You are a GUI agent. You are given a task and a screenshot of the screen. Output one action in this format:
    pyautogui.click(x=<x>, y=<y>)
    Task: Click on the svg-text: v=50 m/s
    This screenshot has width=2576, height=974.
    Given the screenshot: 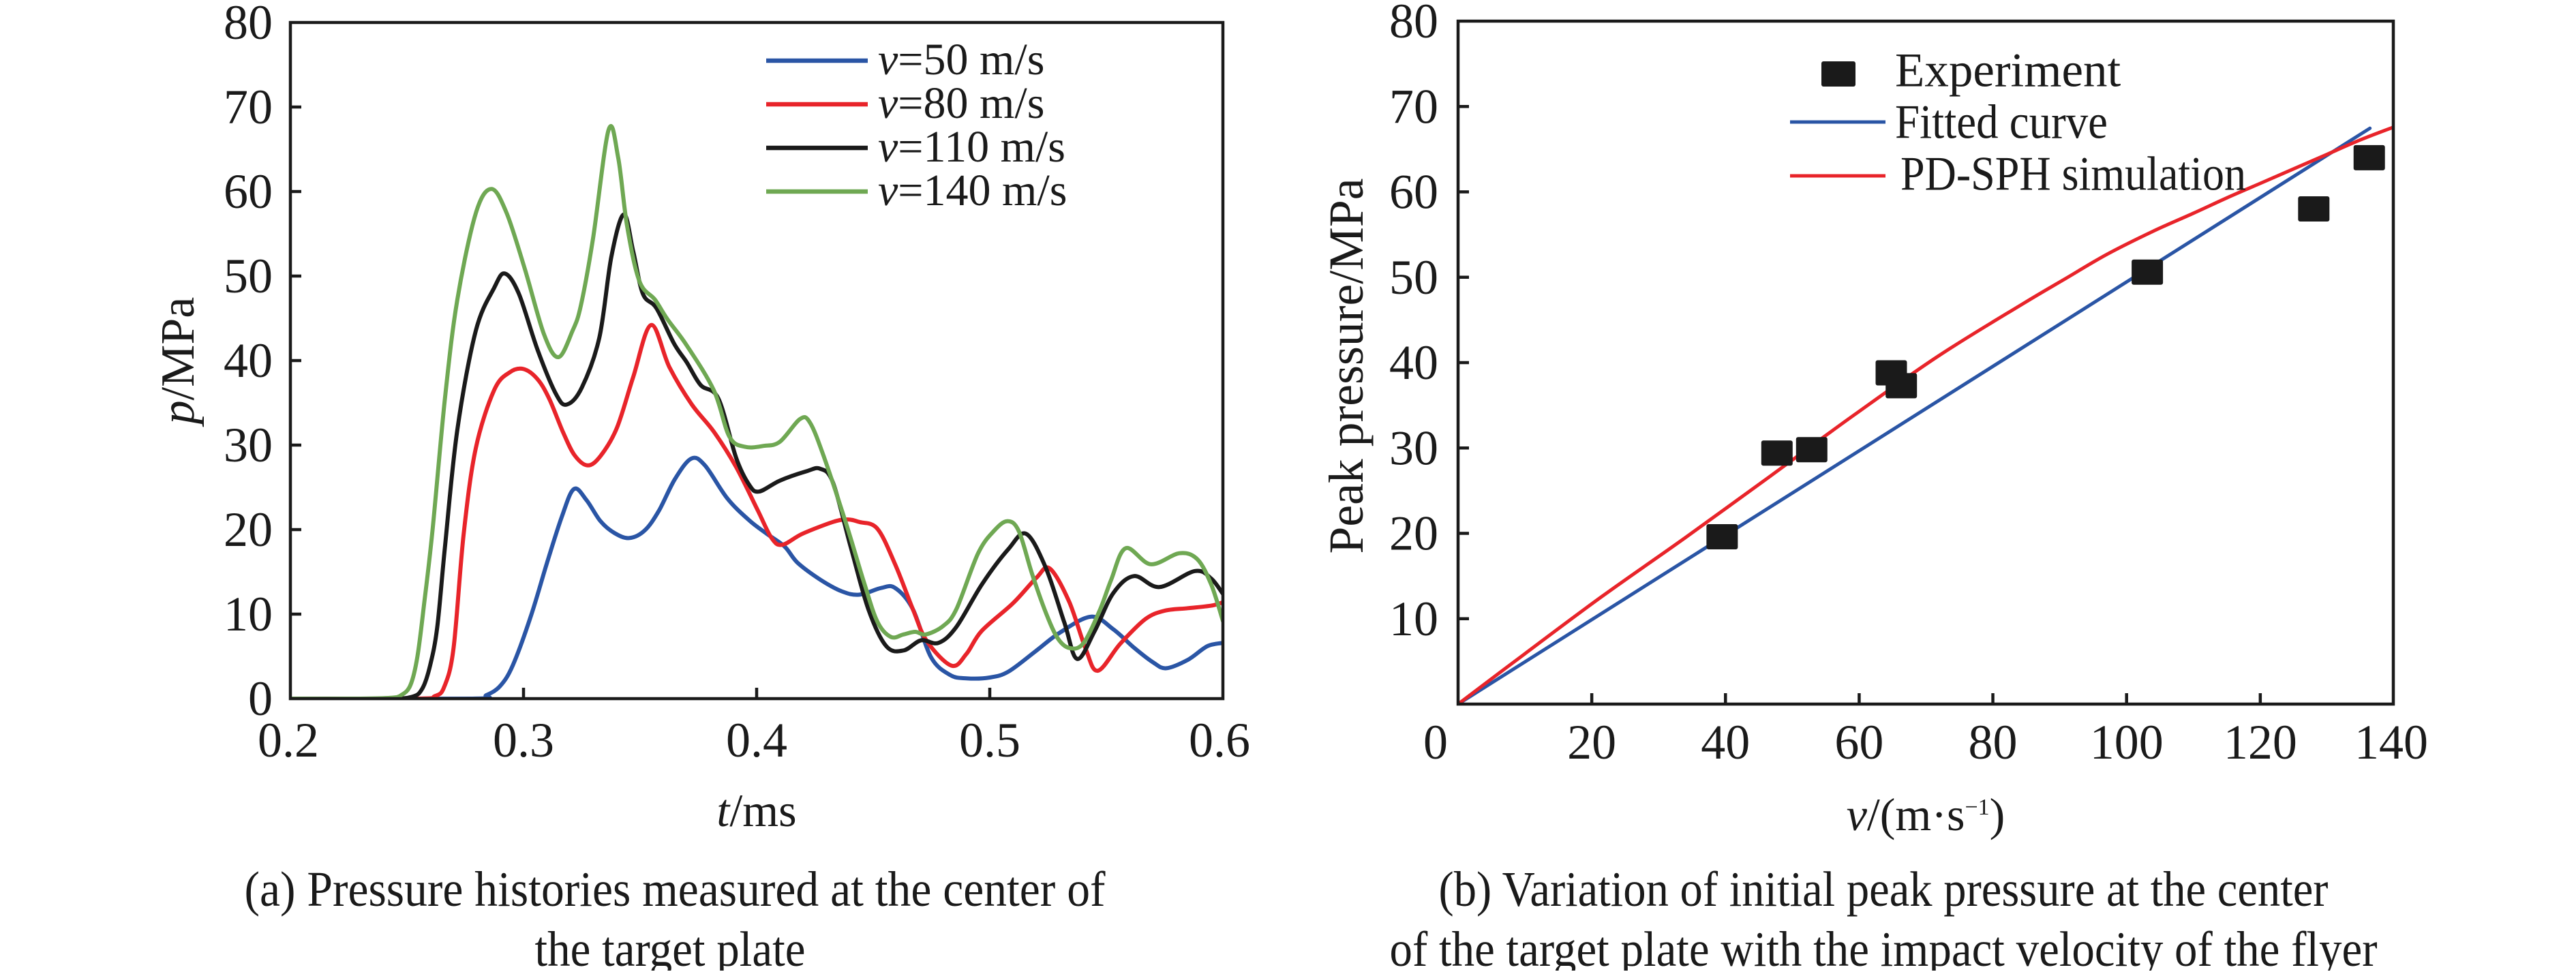 What is the action you would take?
    pyautogui.click(x=961, y=60)
    